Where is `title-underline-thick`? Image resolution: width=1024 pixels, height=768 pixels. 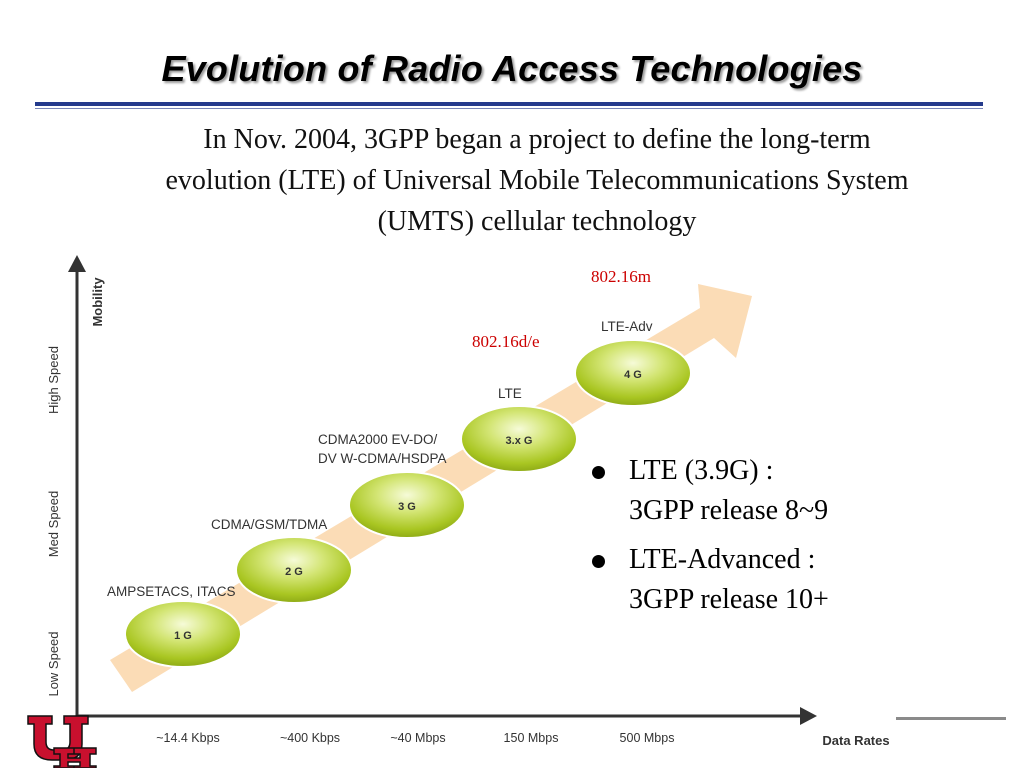 title-underline-thick is located at coordinates (509, 104).